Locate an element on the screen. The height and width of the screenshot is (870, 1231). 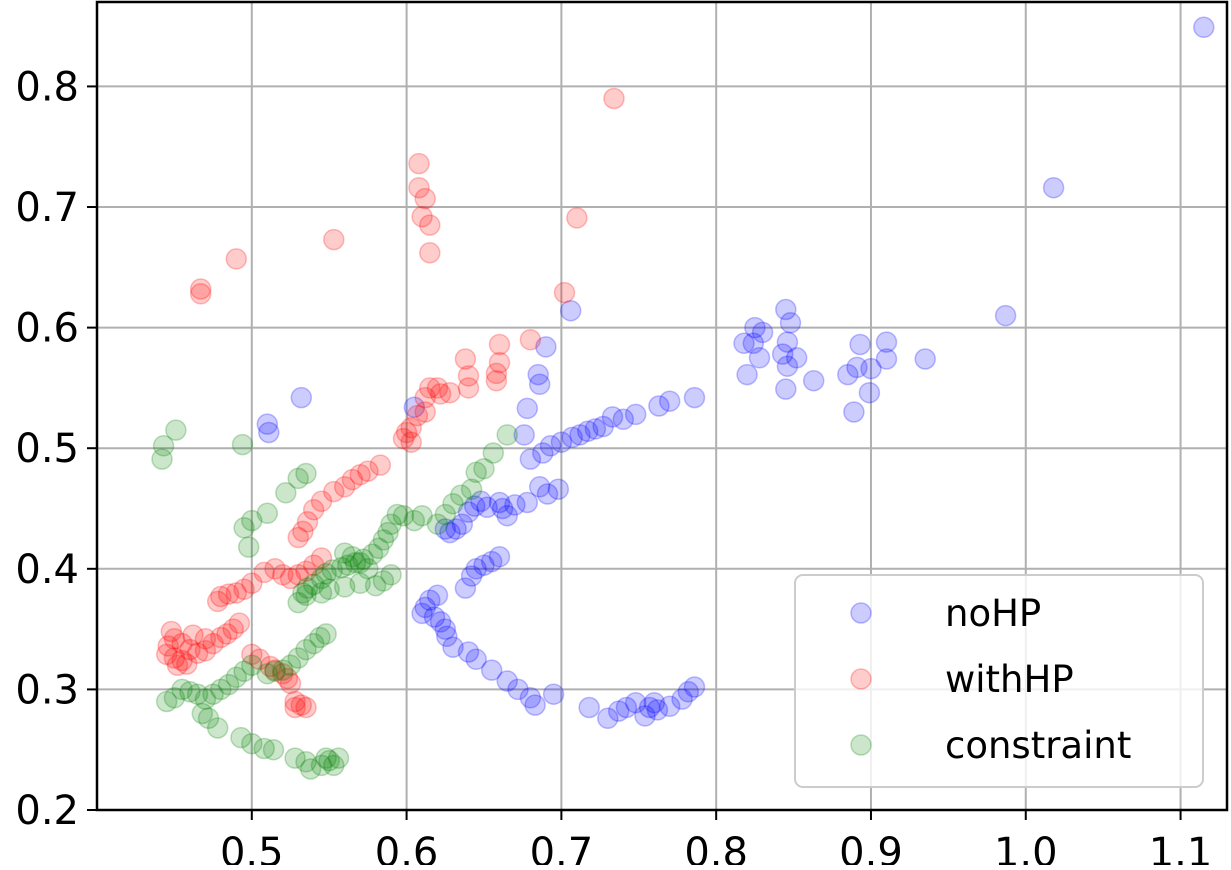
x-tick-label: 0.6 is located at coordinates (407, 847).